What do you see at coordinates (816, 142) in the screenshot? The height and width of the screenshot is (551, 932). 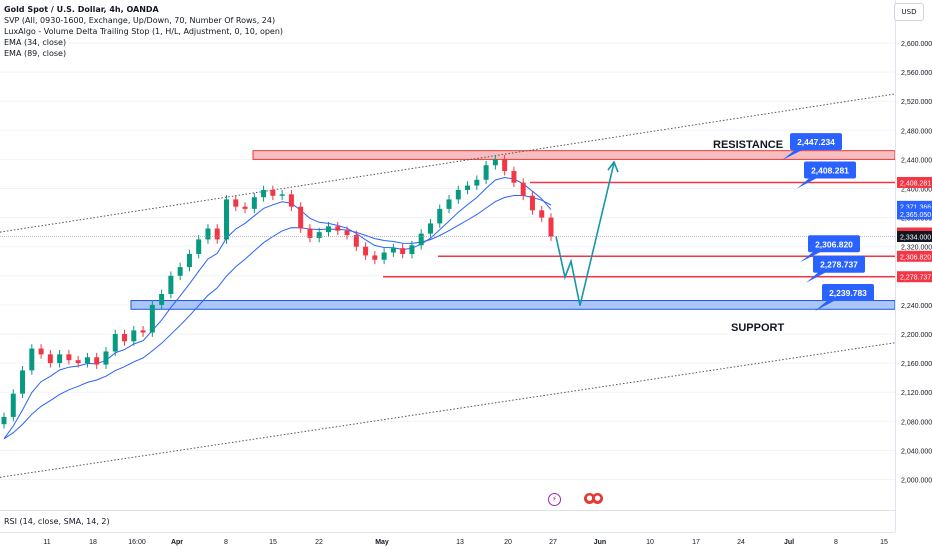 I see `callout-box` at bounding box center [816, 142].